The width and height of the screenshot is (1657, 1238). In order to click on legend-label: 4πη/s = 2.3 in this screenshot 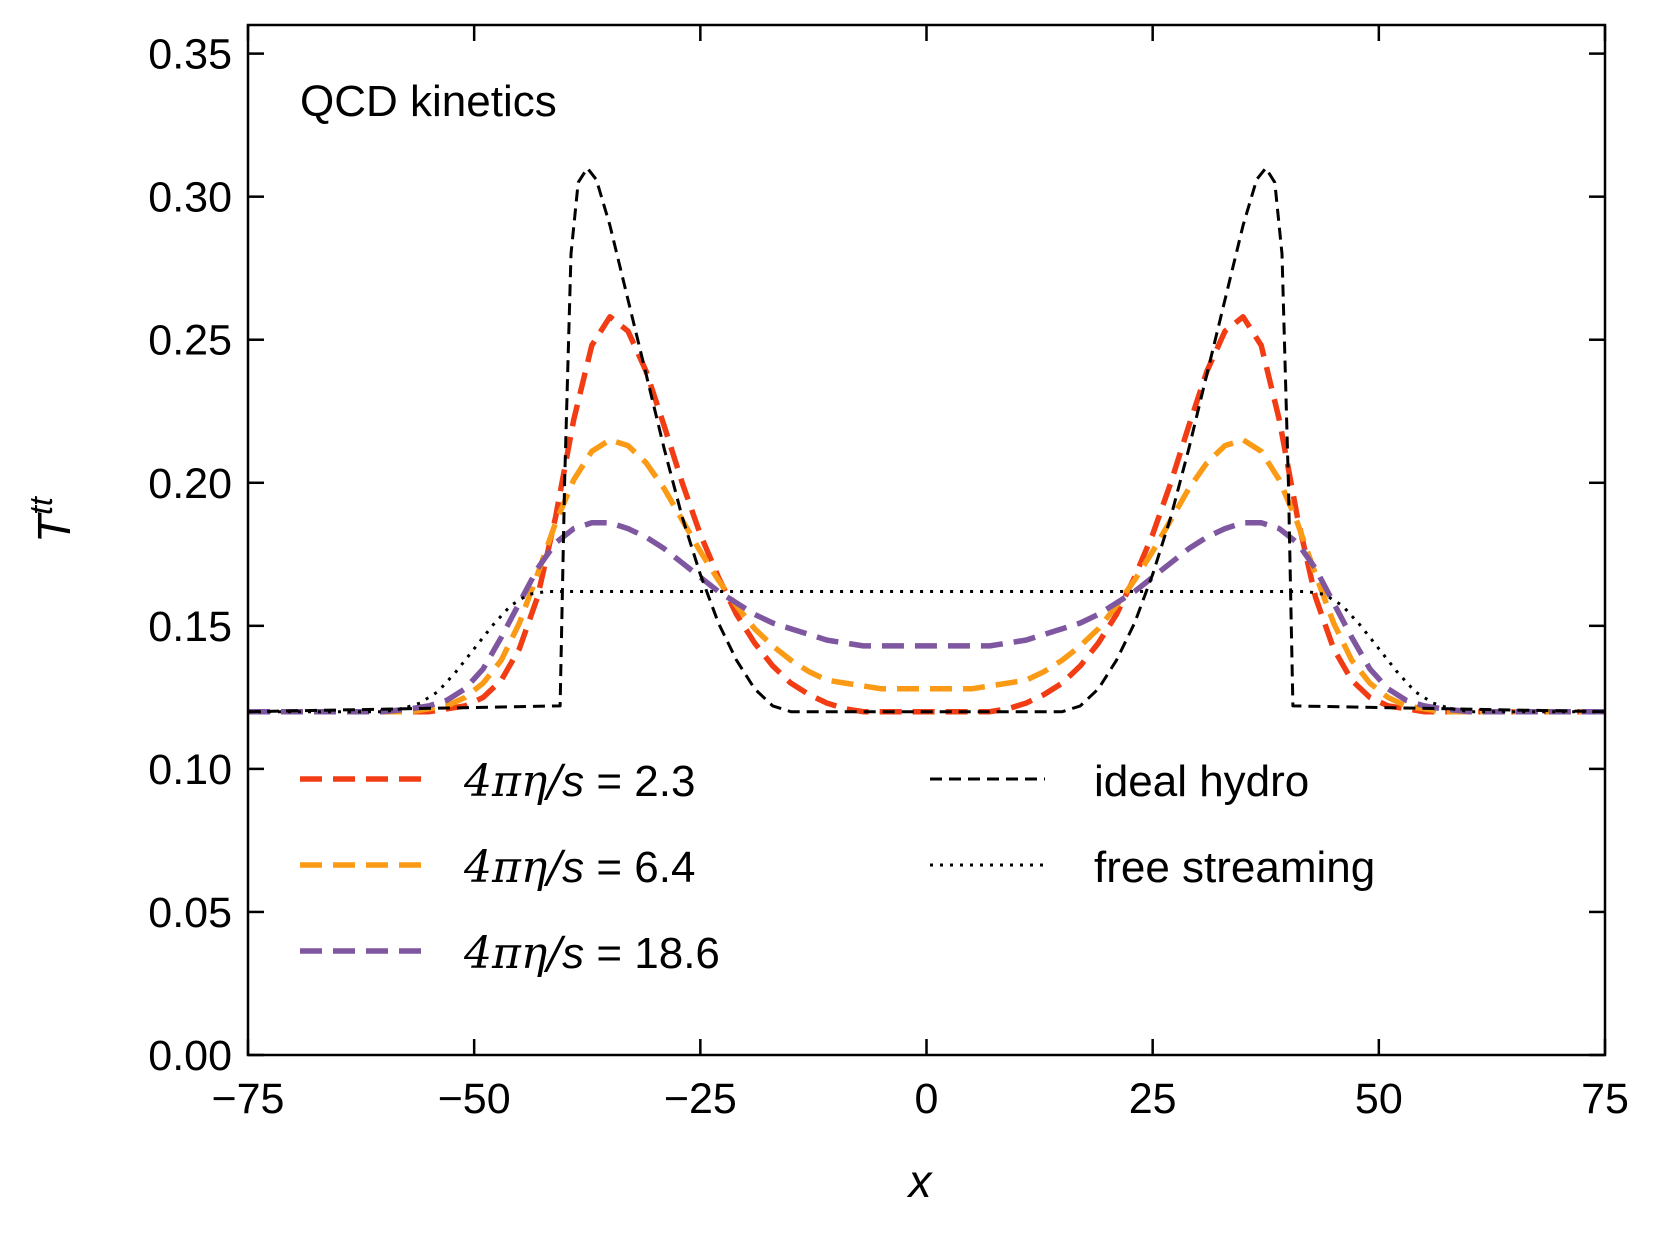, I will do `click(579, 781)`.